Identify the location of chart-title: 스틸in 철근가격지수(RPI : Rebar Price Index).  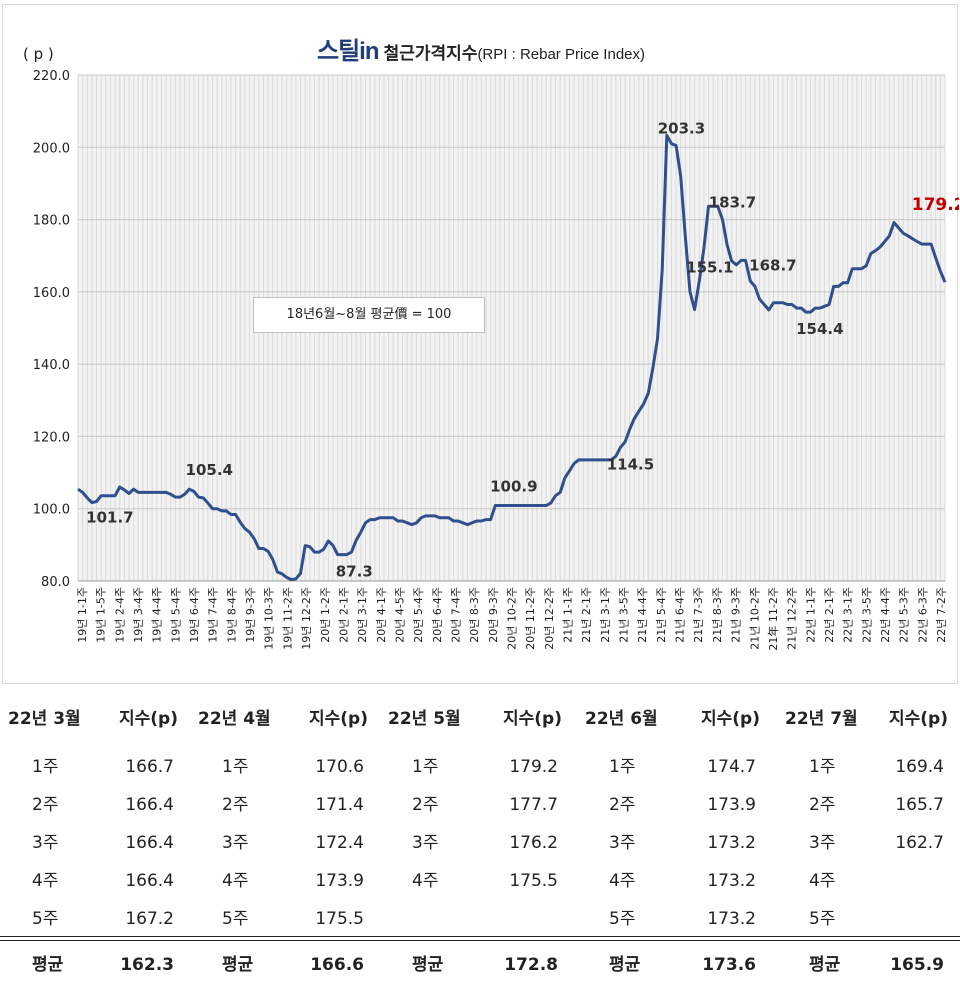
(481, 48).